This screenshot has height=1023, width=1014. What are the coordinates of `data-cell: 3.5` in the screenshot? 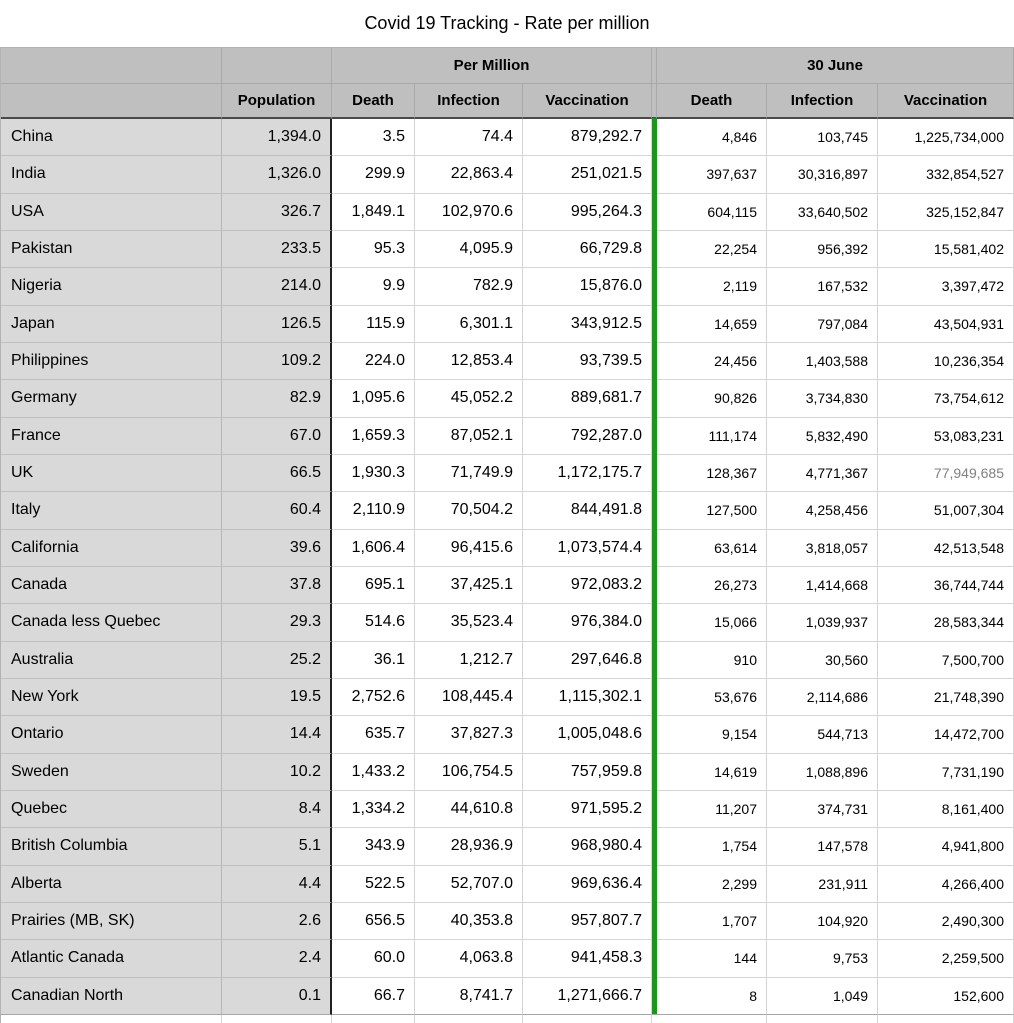 It's located at (373, 138).